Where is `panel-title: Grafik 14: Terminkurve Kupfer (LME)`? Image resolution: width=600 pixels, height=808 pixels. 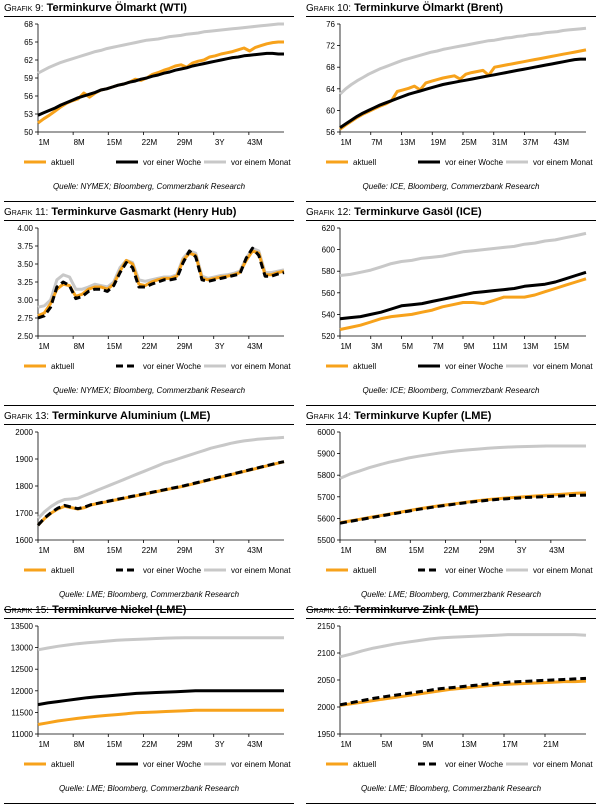 panel-title: Grafik 14: Terminkurve Kupfer (LME) is located at coordinates (398, 416).